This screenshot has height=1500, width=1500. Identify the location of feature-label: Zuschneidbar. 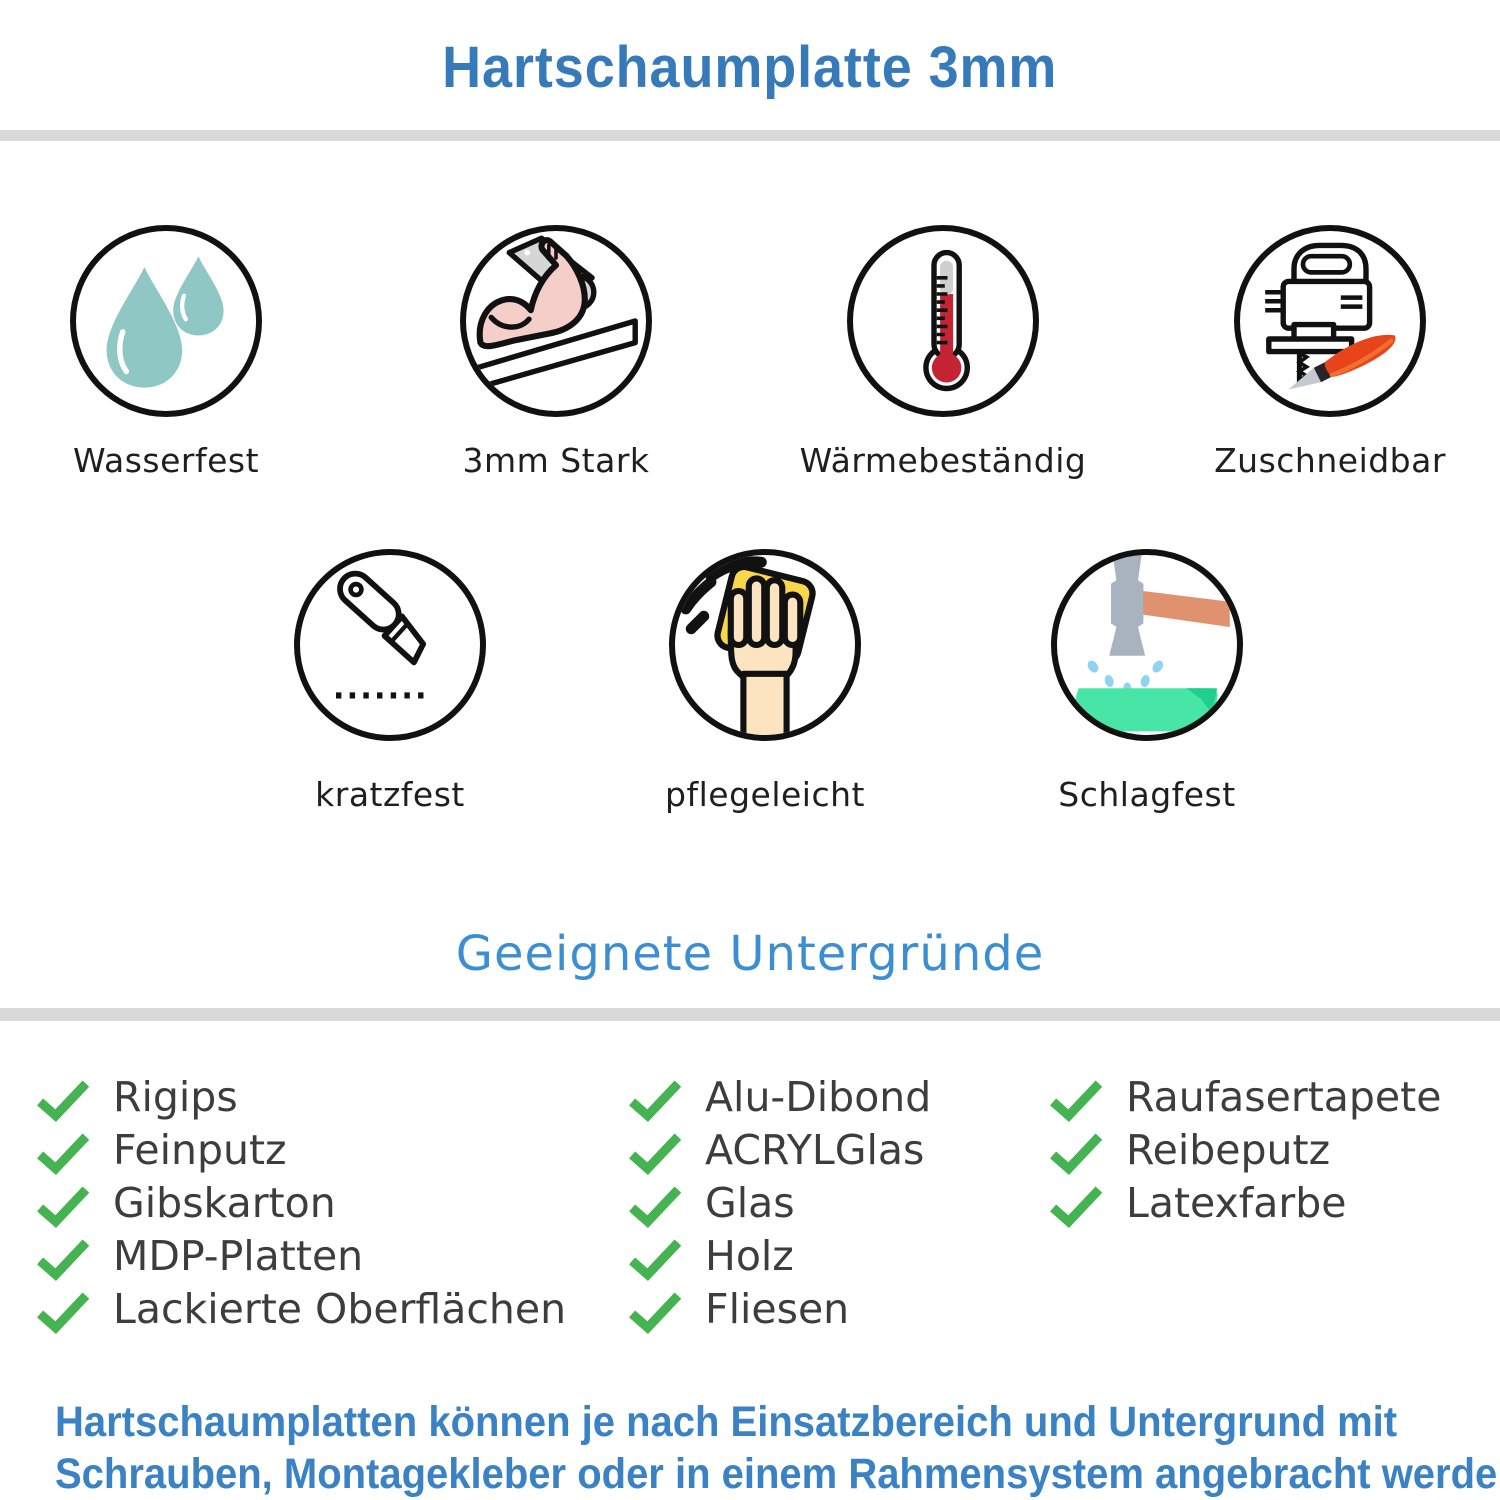
(1330, 460).